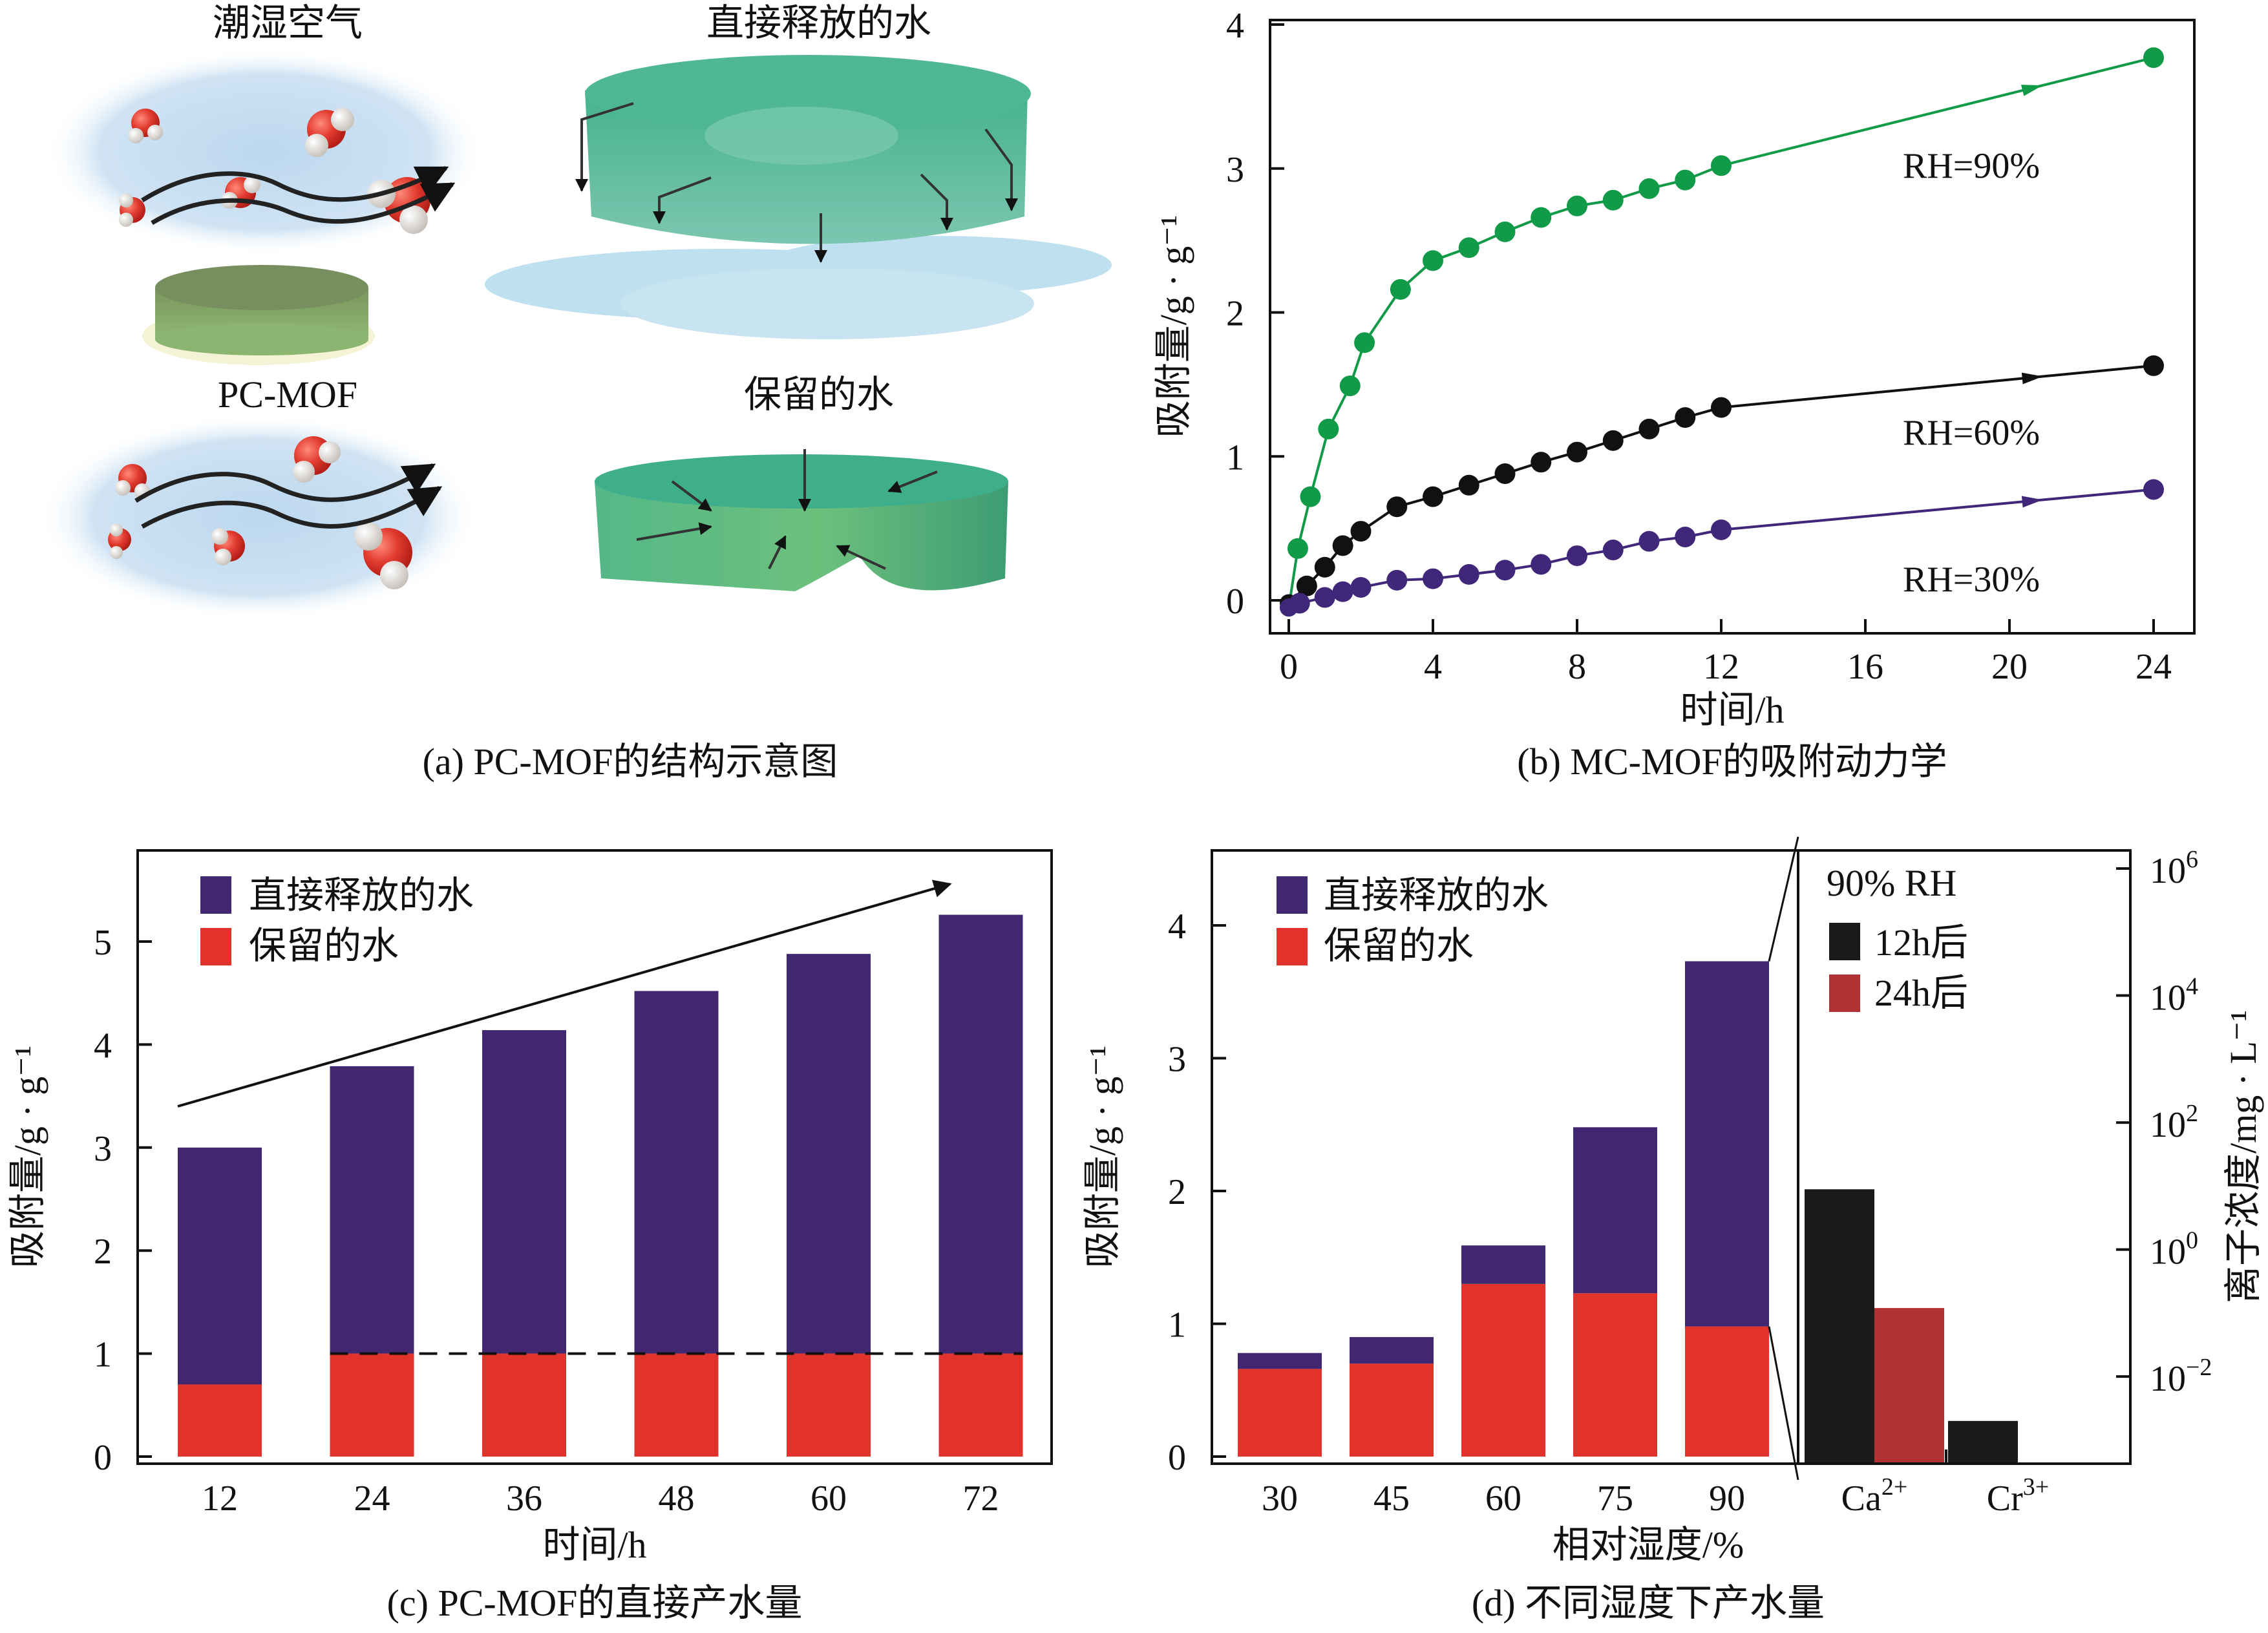 This screenshot has height=1633, width=2268. What do you see at coordinates (285, 483) in the screenshot?
I see `airflow-arrow-icon` at bounding box center [285, 483].